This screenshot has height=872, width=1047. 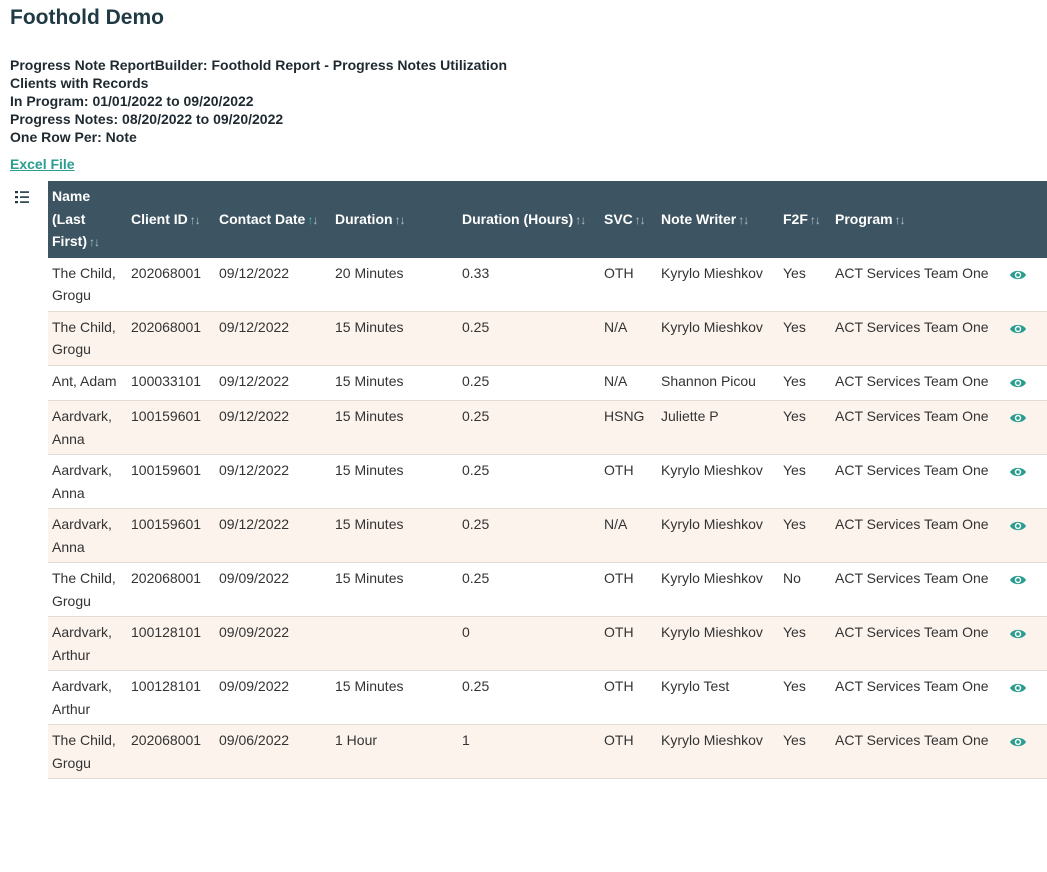 I want to click on client-id-cell: 100128101, so click(x=171, y=697).